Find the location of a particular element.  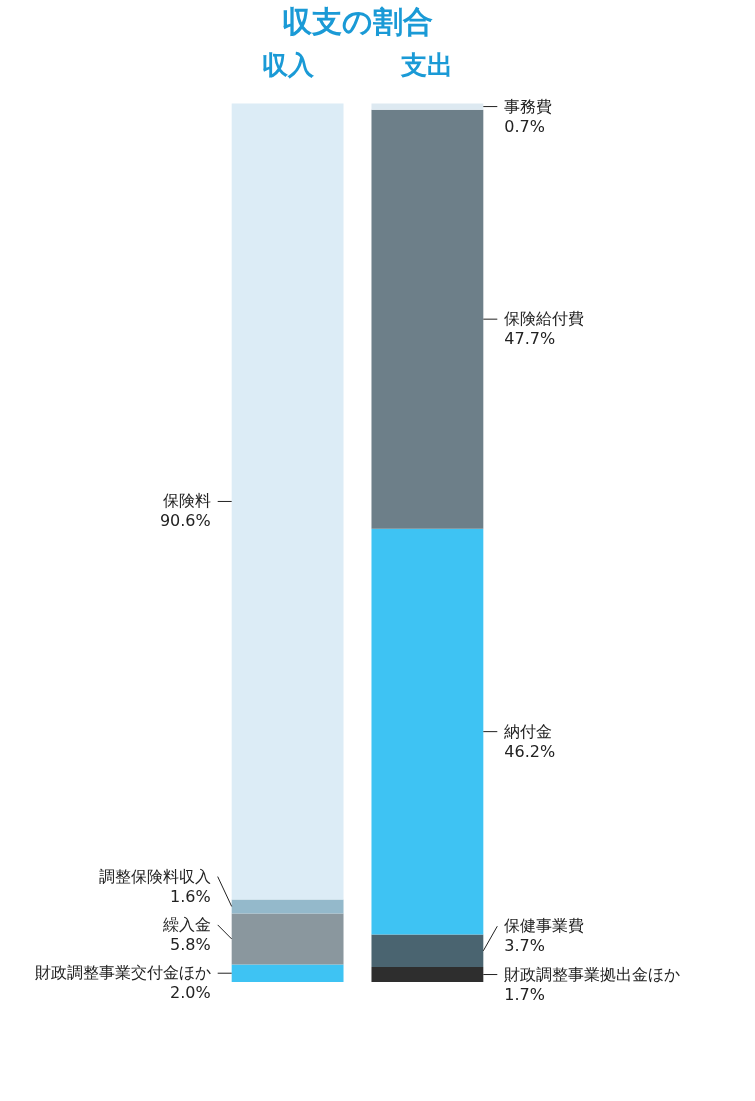

data-label: 1.6% is located at coordinates (190, 896).